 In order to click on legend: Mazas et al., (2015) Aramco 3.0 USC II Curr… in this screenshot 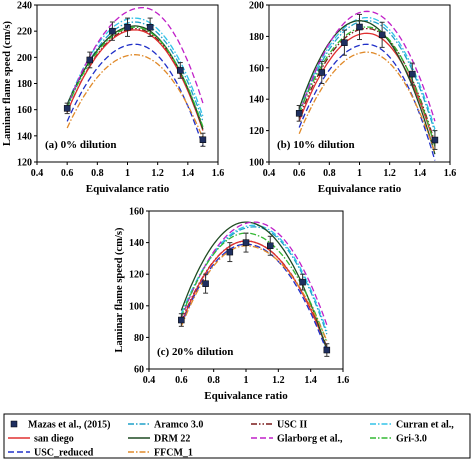, I will do `click(231, 439)`.